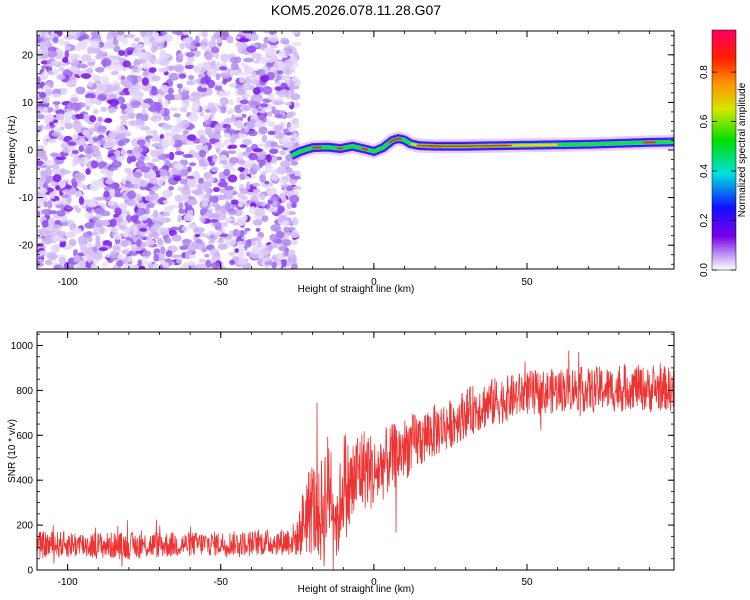 The image size is (750, 600). Describe the element at coordinates (704, 220) in the screenshot. I see `colorbar-tick-label: 0.2` at that location.